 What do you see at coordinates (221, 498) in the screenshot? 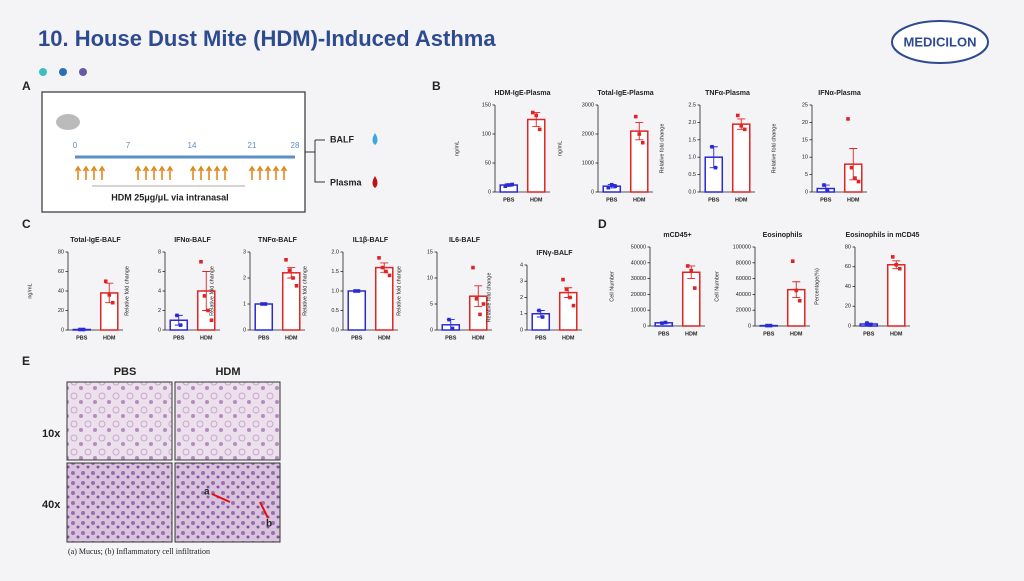
I see `pointer` at bounding box center [221, 498].